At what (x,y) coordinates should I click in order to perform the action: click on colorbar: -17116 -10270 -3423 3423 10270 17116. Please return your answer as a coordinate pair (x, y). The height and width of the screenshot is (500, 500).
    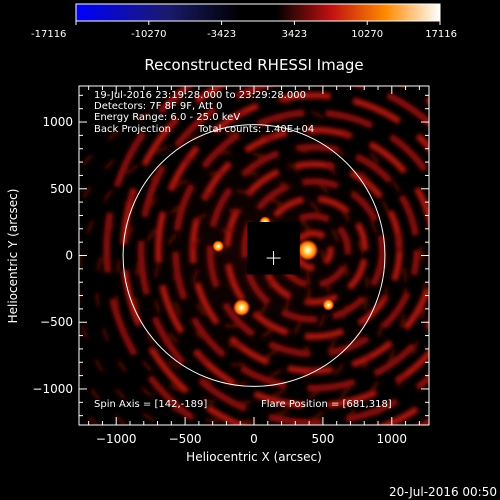
    Looking at the image, I should click on (244, 21).